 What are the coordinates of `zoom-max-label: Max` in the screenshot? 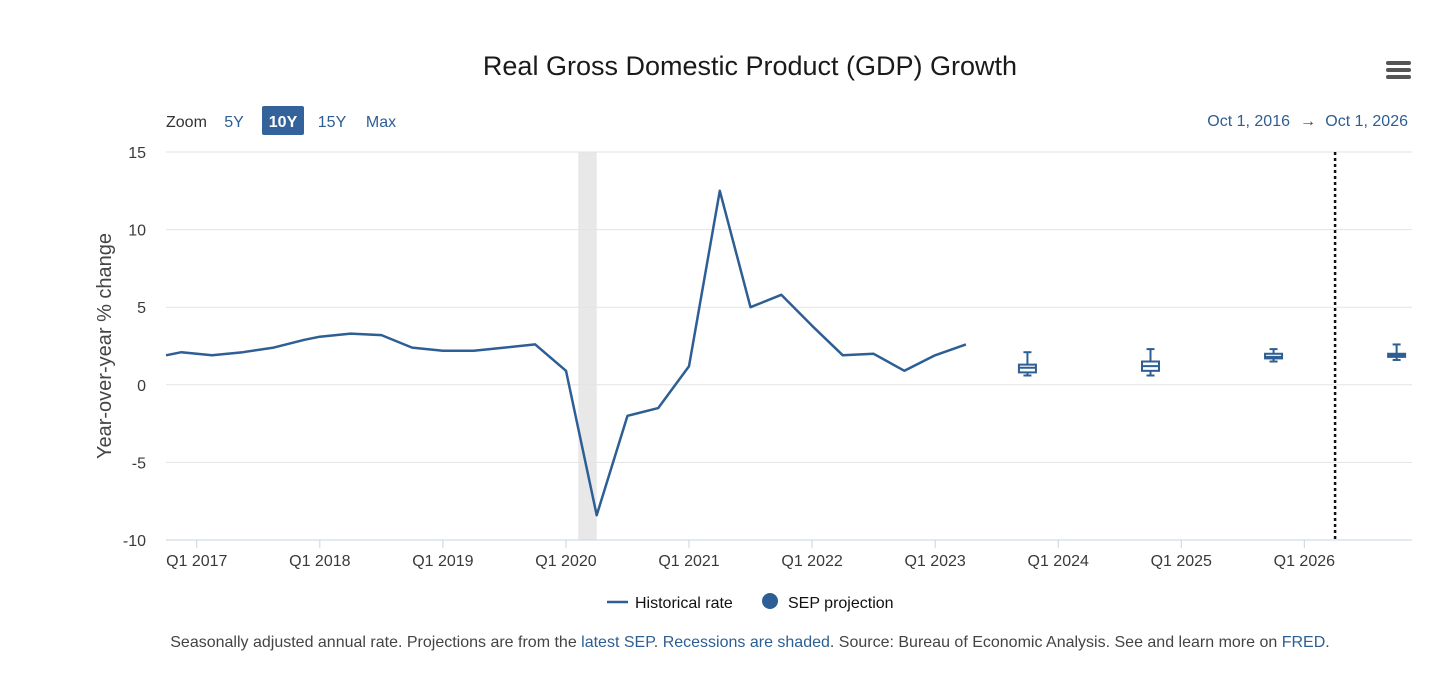 It's located at (381, 122).